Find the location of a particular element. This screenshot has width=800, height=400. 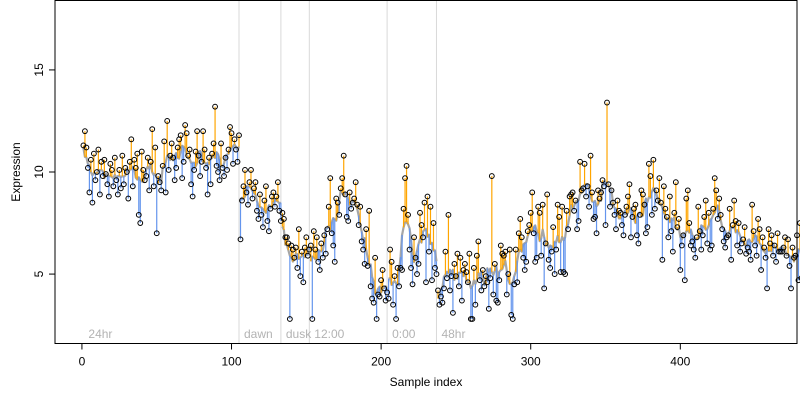

y-axis: 5 10 15 is located at coordinates (43, 170).